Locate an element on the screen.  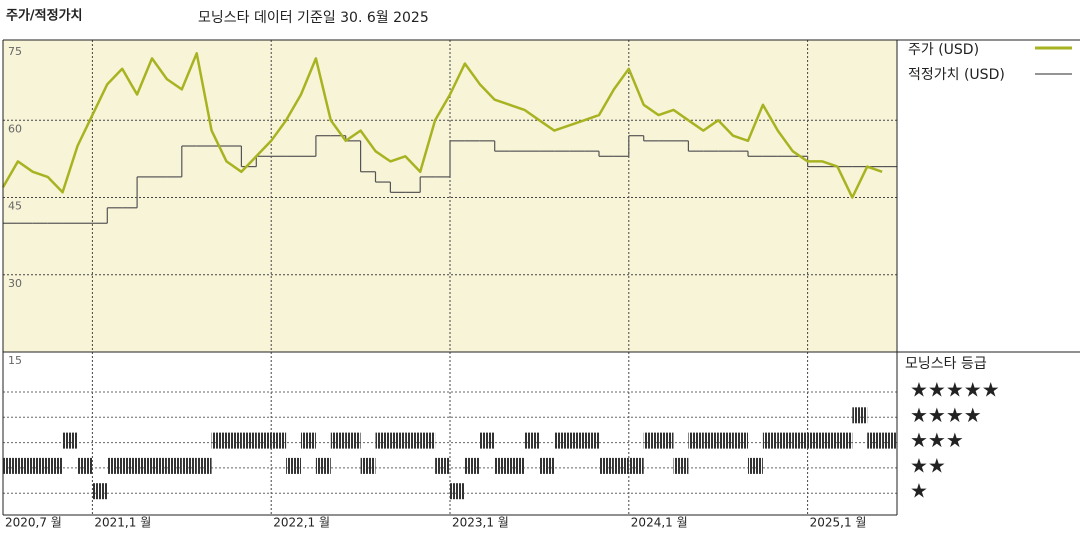
chart-title: 주가/적정가치 is located at coordinates (44, 16).